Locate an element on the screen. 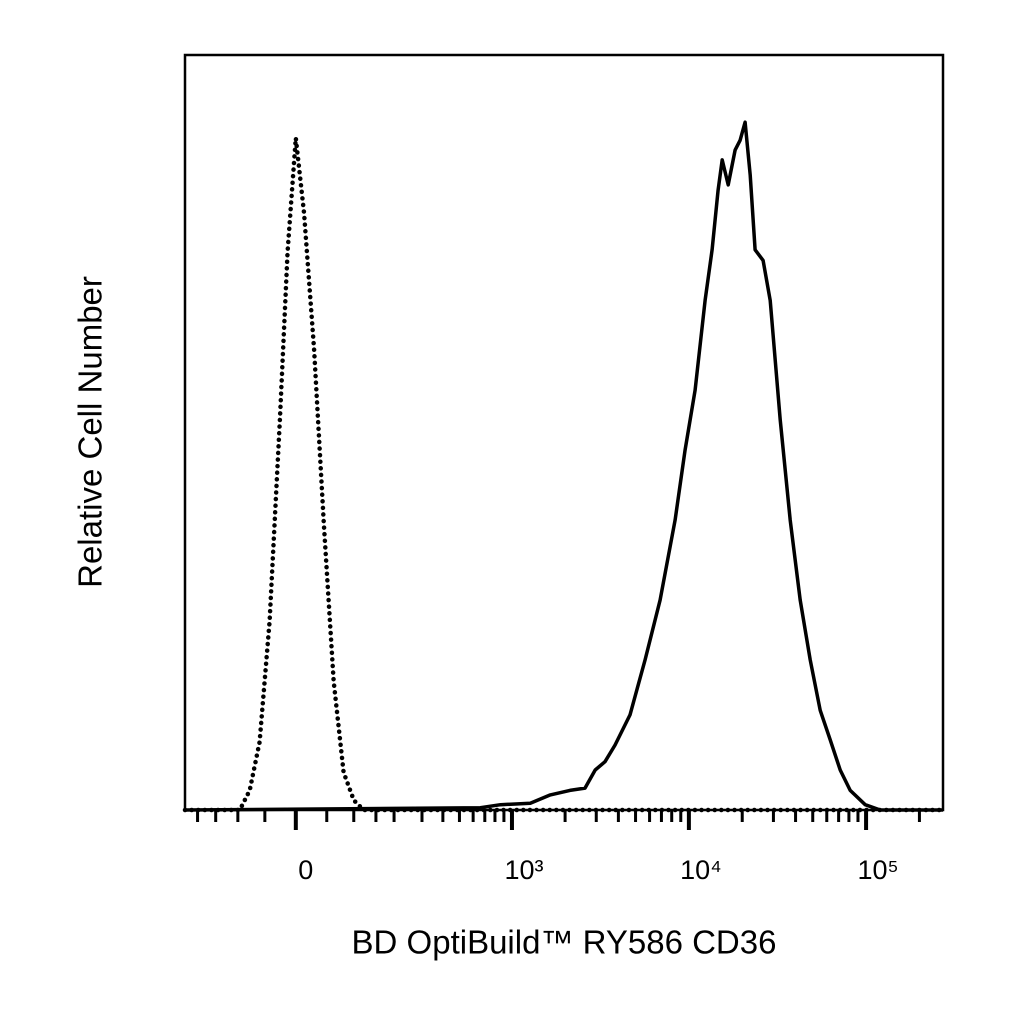 This screenshot has width=1024, height=1029. x-axis-label: BD OptiBuild™ RY586 CD36 is located at coordinates (564, 942).